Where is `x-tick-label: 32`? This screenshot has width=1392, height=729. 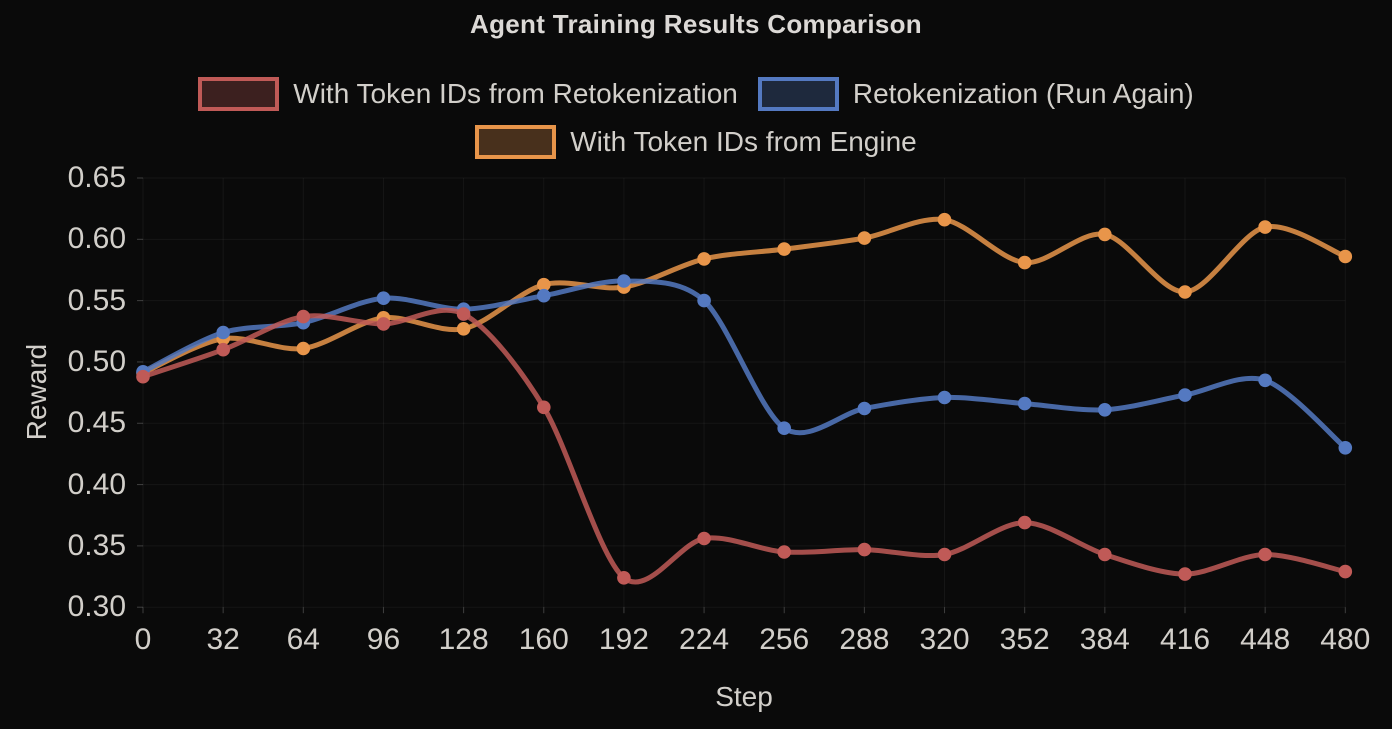 x-tick-label: 32 is located at coordinates (223, 639).